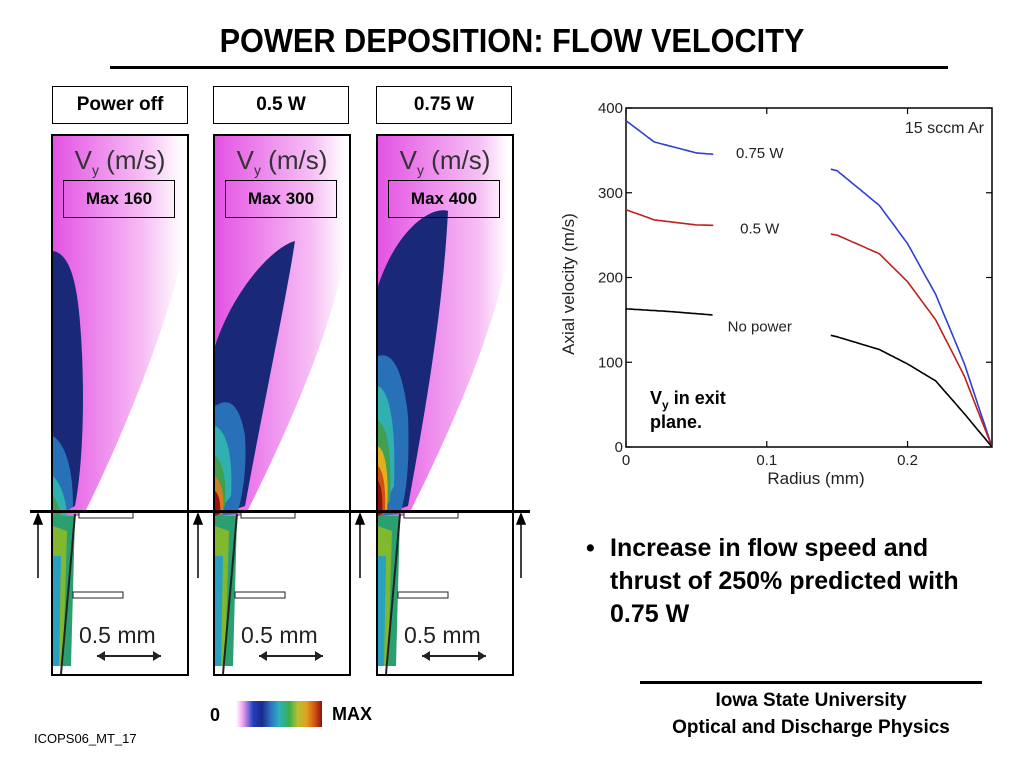  Describe the element at coordinates (512, 40) in the screenshot. I see `page-title: POWER DEPOSITION: FLOW VELOCITY` at that location.